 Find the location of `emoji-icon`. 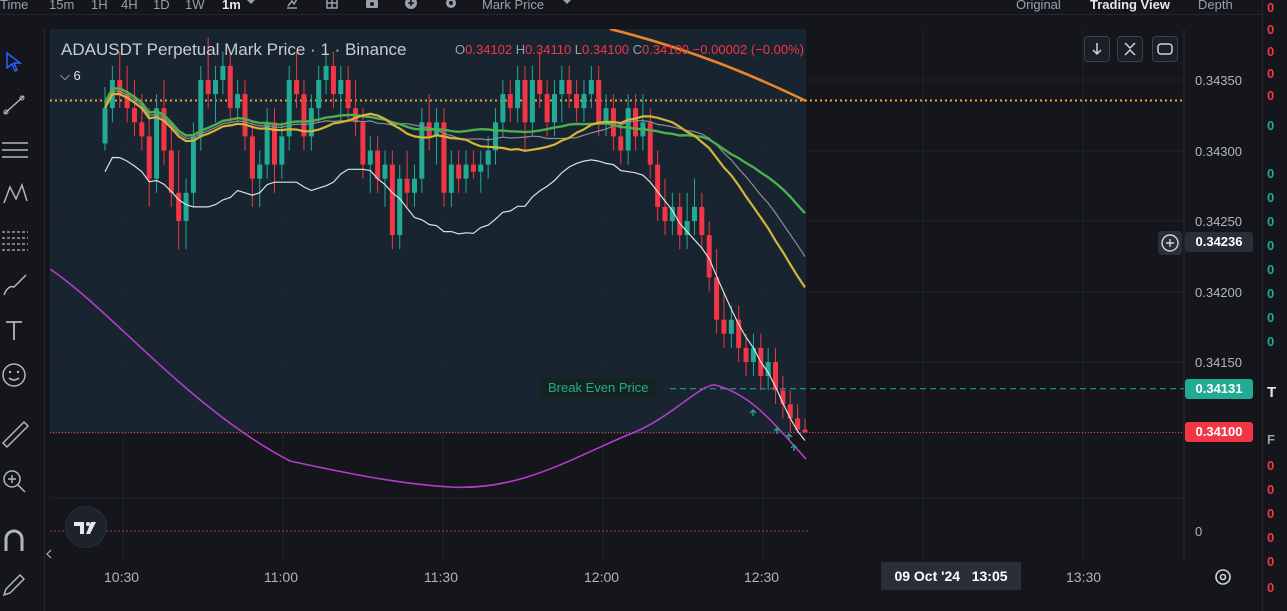

emoji-icon is located at coordinates (15, 374).